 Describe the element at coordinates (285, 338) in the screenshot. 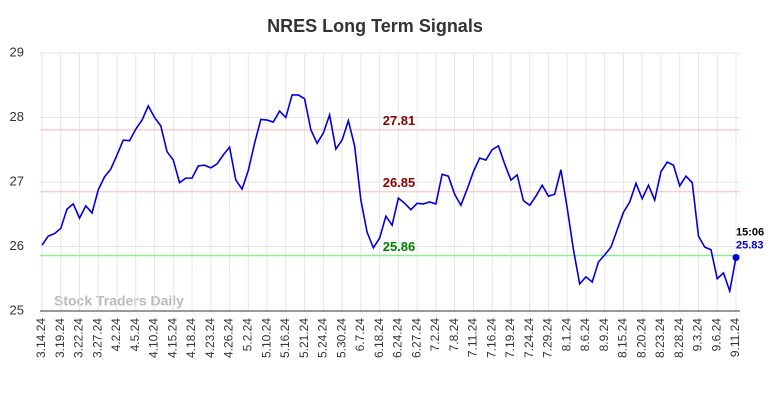

I see `x-tick-label: 5.16.24` at that location.